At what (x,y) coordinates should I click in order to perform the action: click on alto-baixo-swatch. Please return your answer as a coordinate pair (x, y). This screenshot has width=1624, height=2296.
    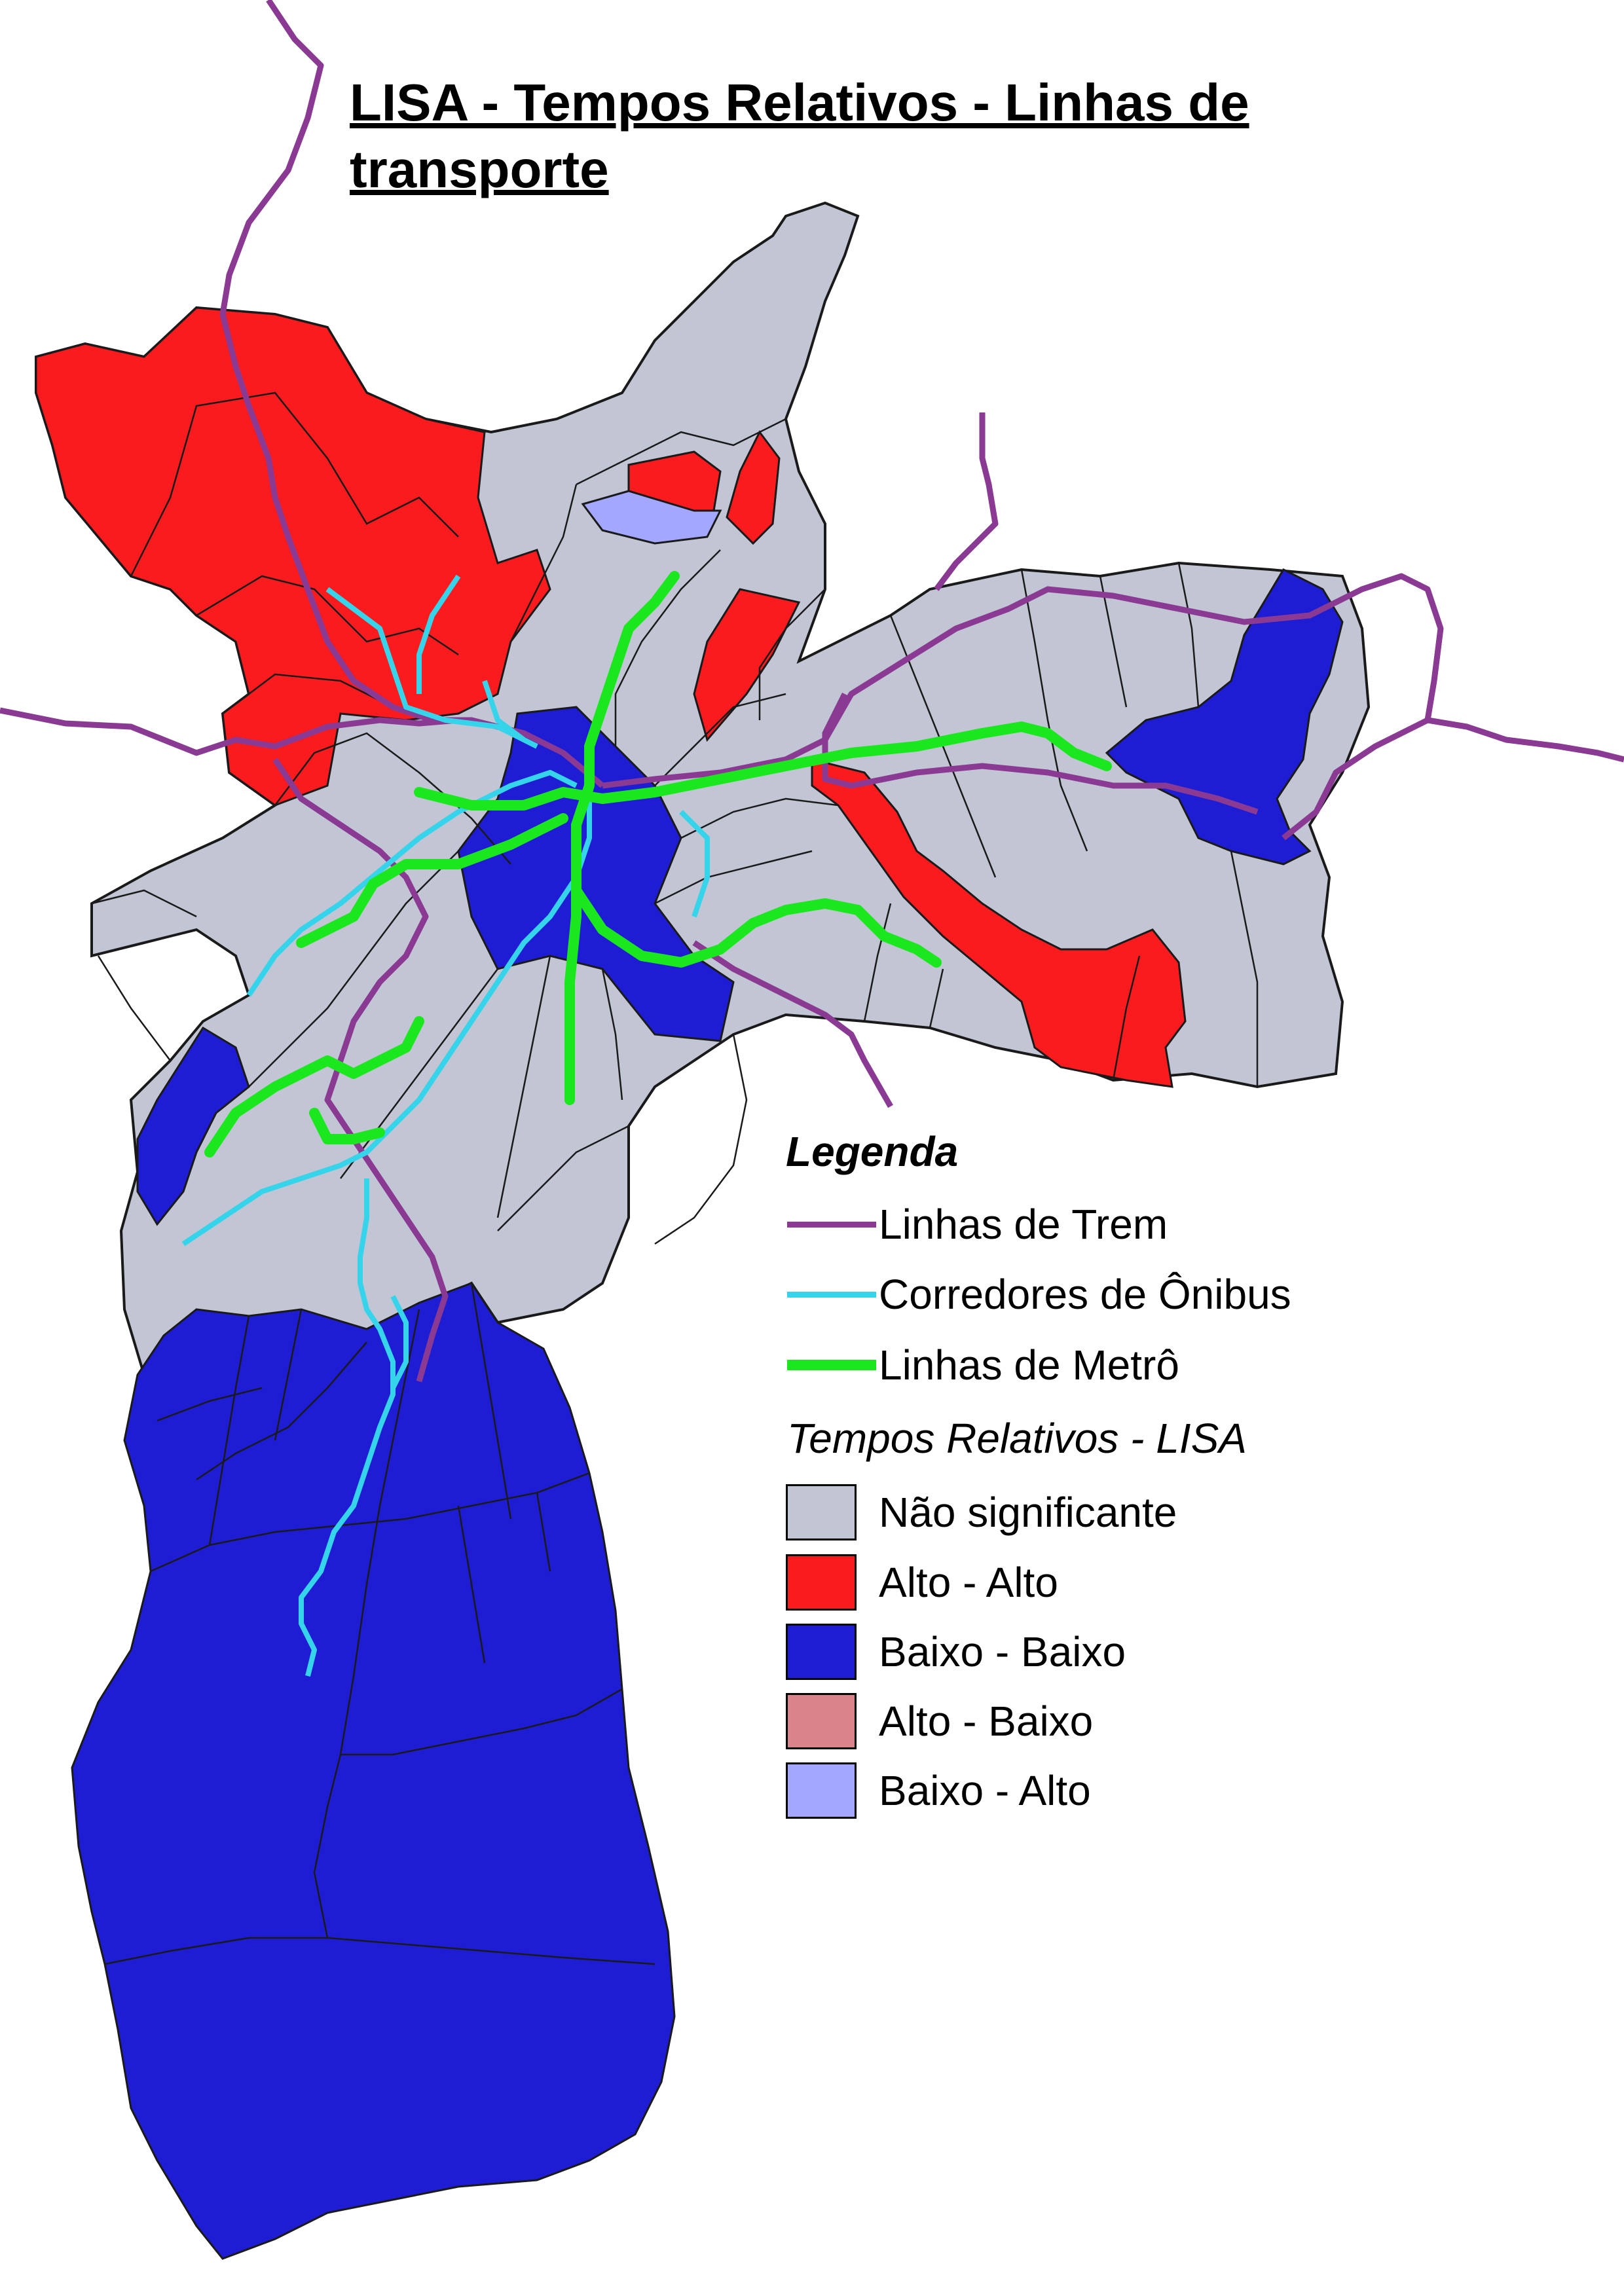
    Looking at the image, I should click on (821, 1721).